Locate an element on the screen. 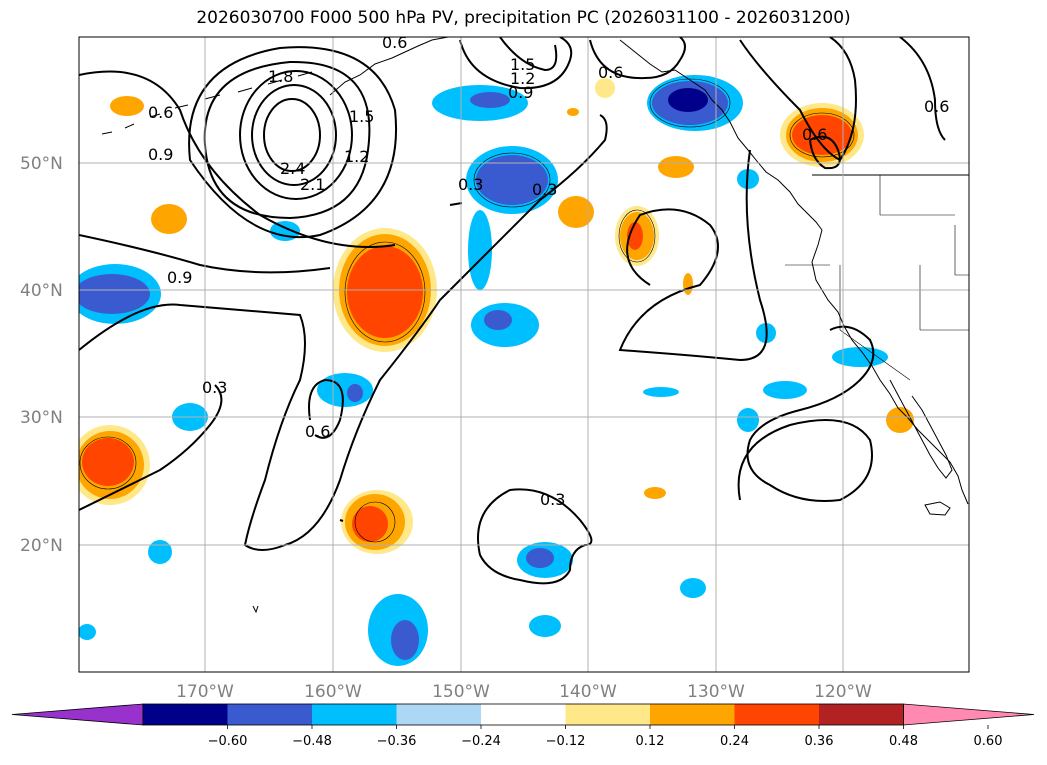 The image size is (1047, 765). lat-label: 20°N is located at coordinates (41, 546).